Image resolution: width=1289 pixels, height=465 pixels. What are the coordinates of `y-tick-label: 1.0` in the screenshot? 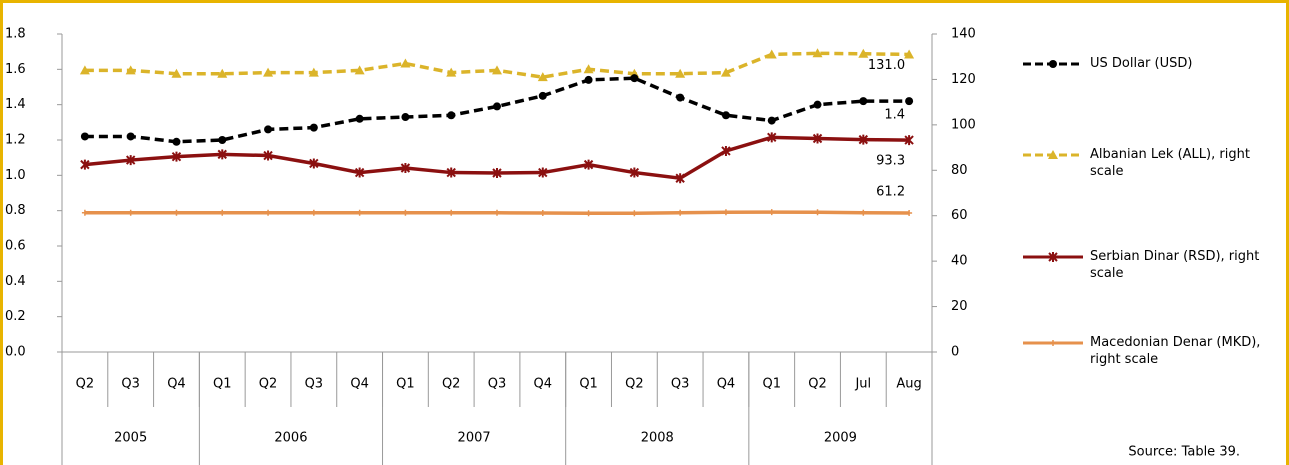 It's located at (15, 175).